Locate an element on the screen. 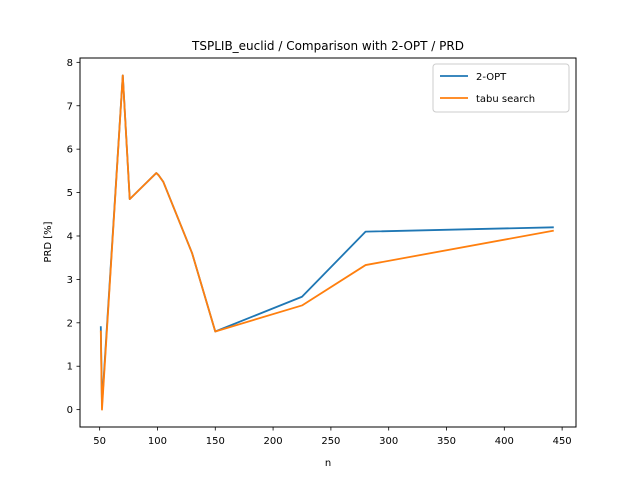 The image size is (640, 480). legend-label-tabu-search: tabu search is located at coordinates (505, 99).